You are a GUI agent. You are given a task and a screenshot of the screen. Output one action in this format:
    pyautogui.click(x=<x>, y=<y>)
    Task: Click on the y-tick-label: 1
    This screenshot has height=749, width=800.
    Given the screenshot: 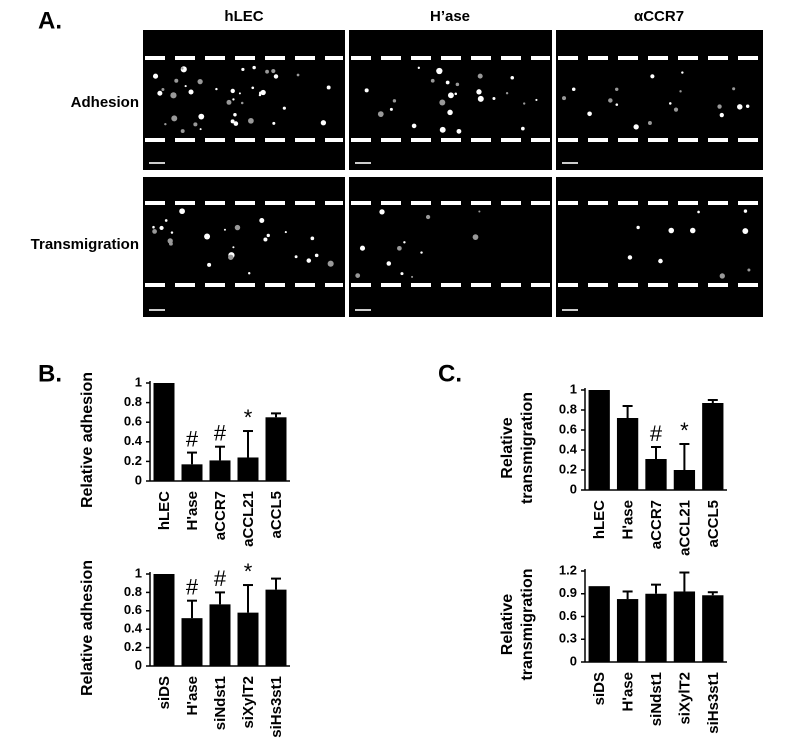 What is the action you would take?
    pyautogui.click(x=138, y=381)
    